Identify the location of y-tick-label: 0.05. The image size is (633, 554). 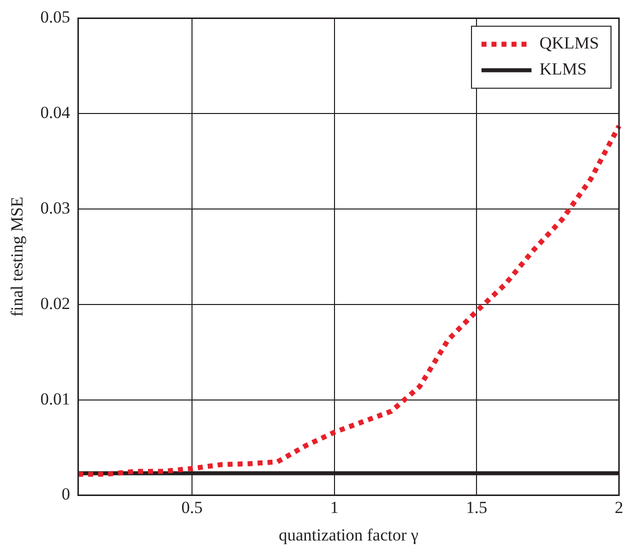
(55, 17).